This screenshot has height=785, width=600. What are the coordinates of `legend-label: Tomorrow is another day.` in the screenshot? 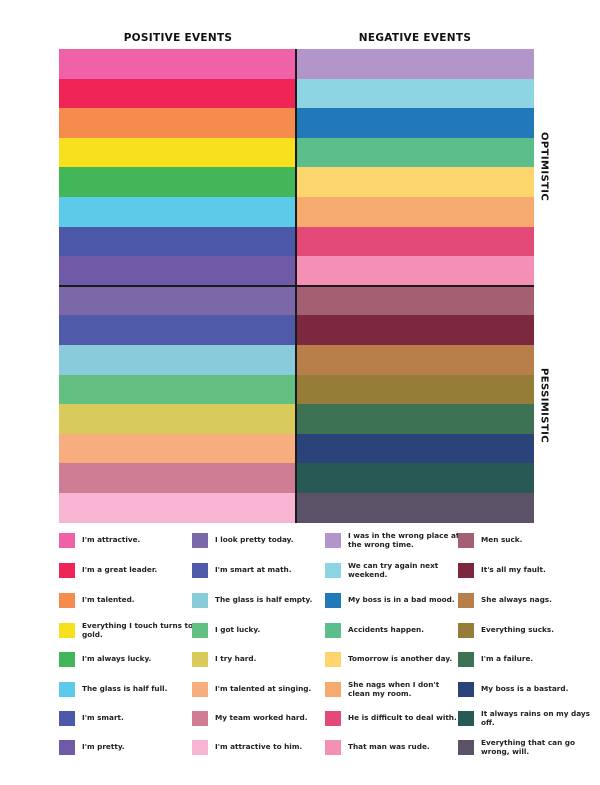 It's located at (400, 659).